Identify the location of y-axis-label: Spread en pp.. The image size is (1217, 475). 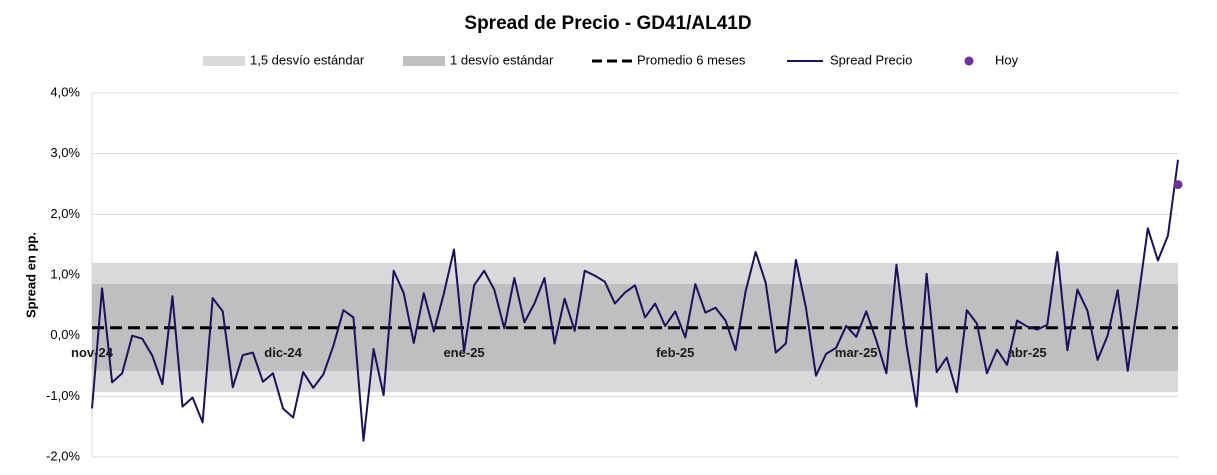
(30, 275).